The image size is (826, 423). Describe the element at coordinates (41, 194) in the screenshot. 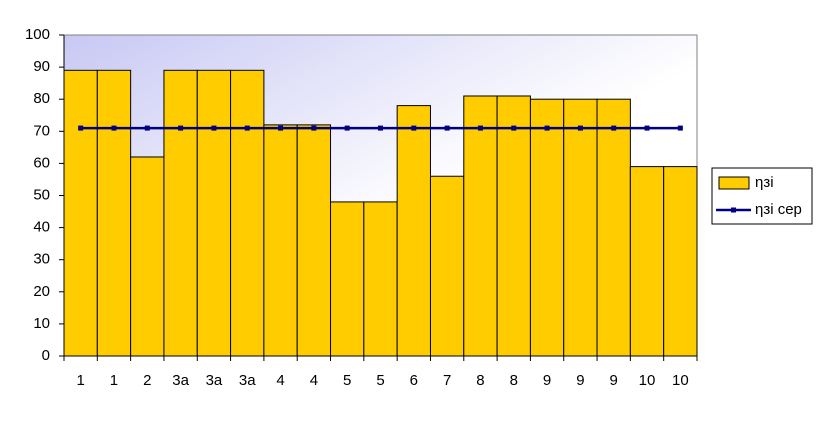

I see `y-tick-label: 50` at that location.